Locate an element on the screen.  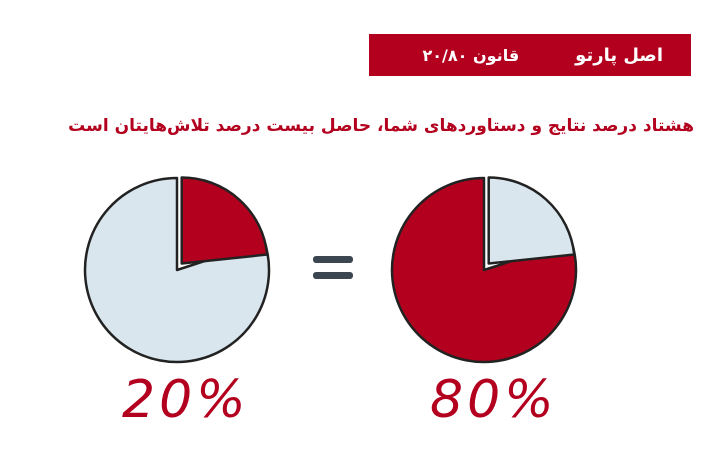
banner-rule: قانون ۲۰/۸۰ is located at coordinates (471, 55).